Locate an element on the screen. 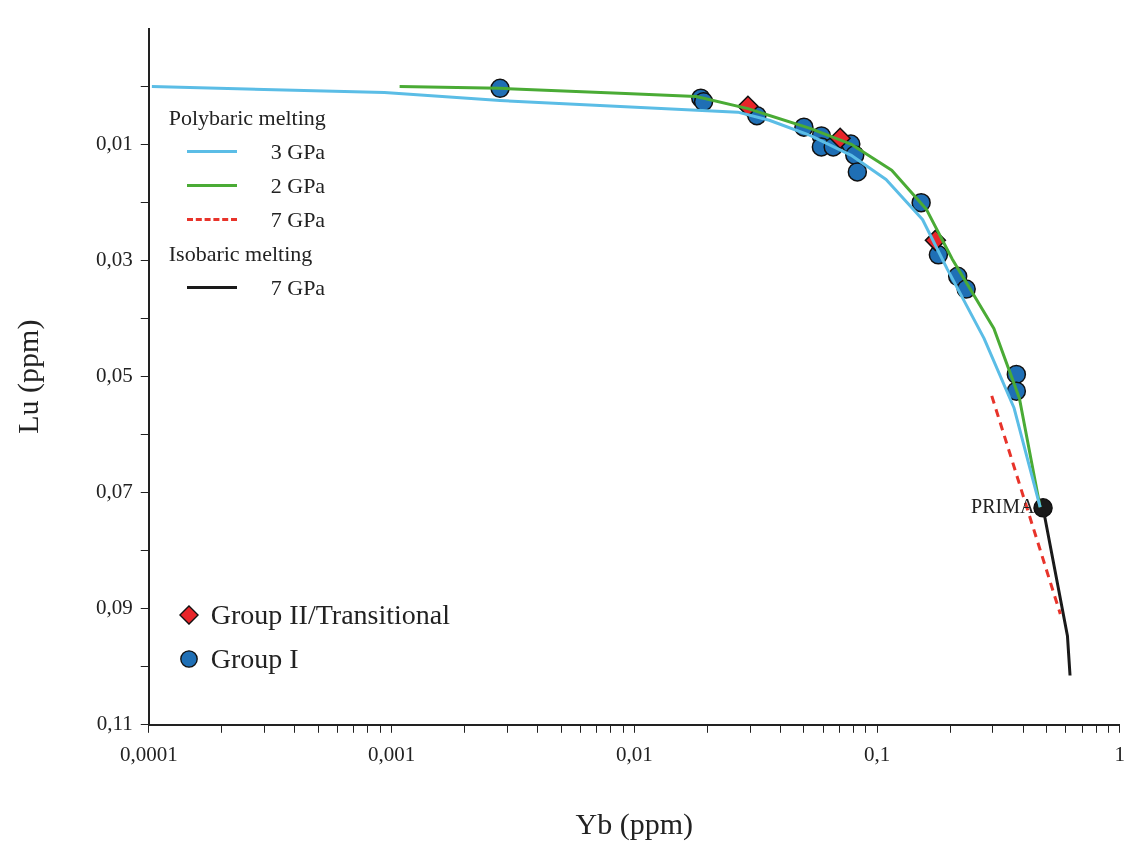 Image resolution: width=1143 pixels, height=860 pixels. legend-title: Polybaric melting is located at coordinates (247, 117).